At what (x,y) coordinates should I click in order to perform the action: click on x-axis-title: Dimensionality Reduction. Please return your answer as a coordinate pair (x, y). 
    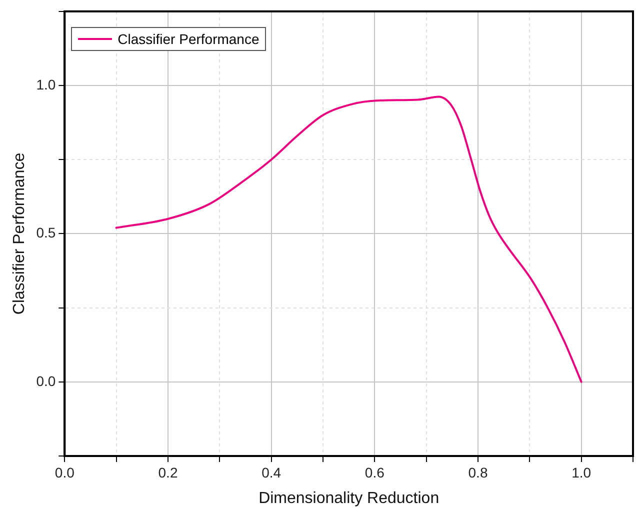
    Looking at the image, I should click on (349, 498).